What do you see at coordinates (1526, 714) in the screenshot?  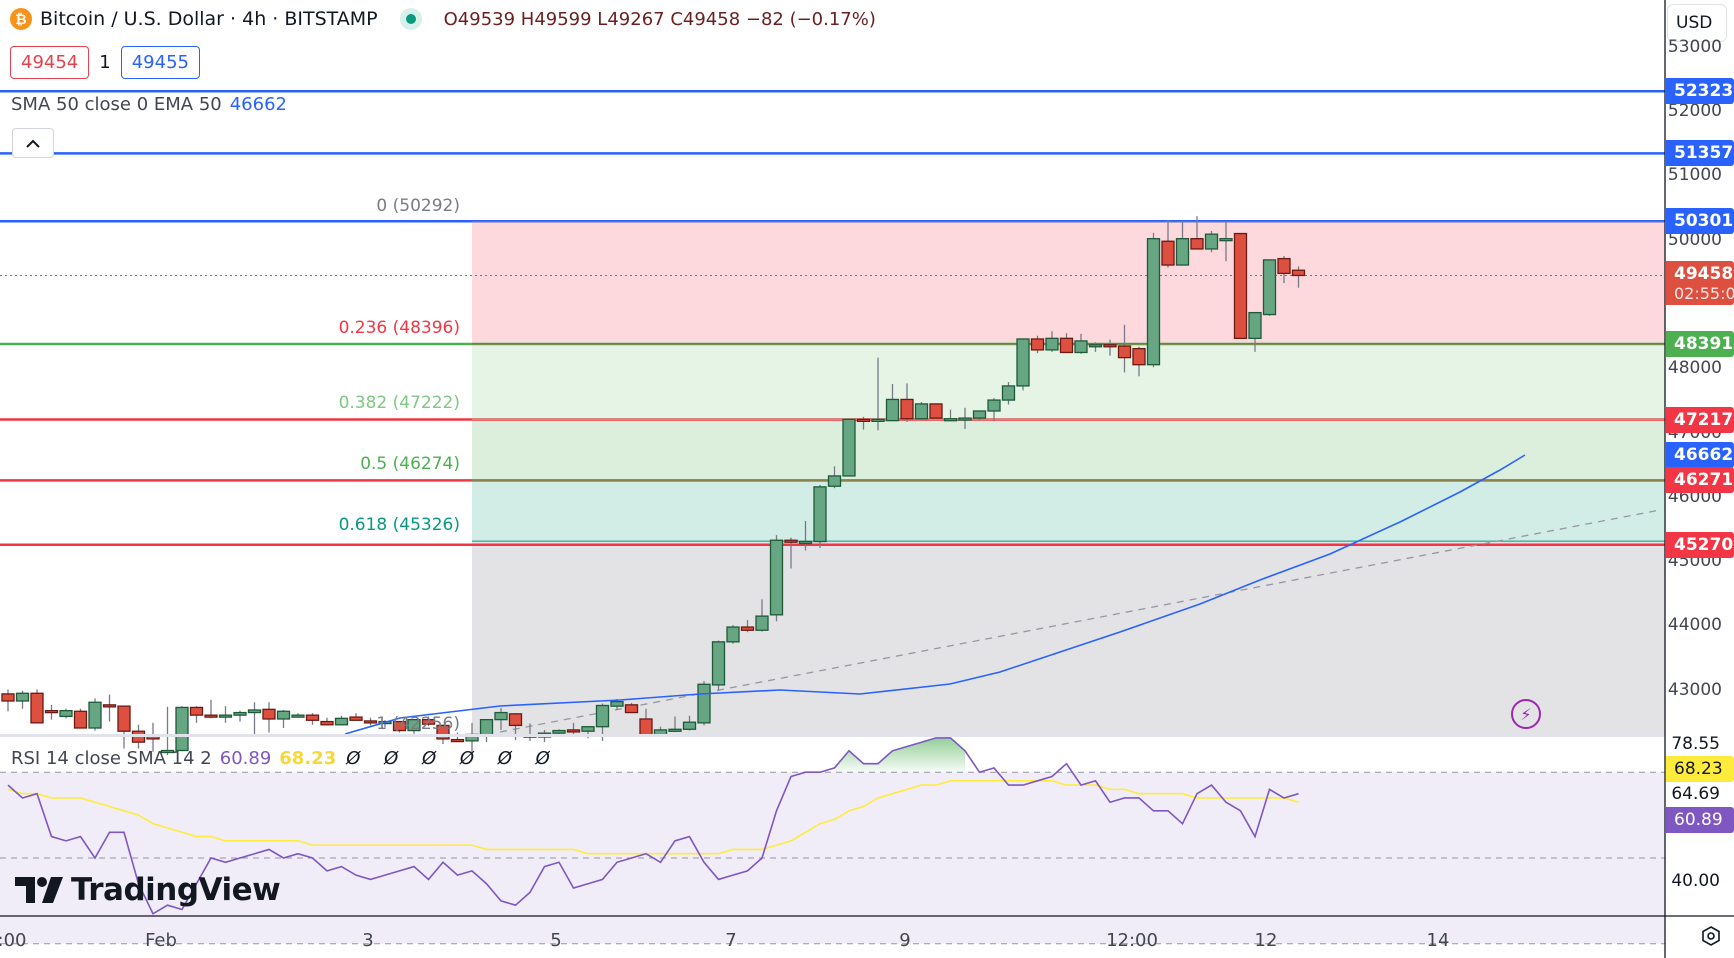 I see `lightning-icon: ⚡` at bounding box center [1526, 714].